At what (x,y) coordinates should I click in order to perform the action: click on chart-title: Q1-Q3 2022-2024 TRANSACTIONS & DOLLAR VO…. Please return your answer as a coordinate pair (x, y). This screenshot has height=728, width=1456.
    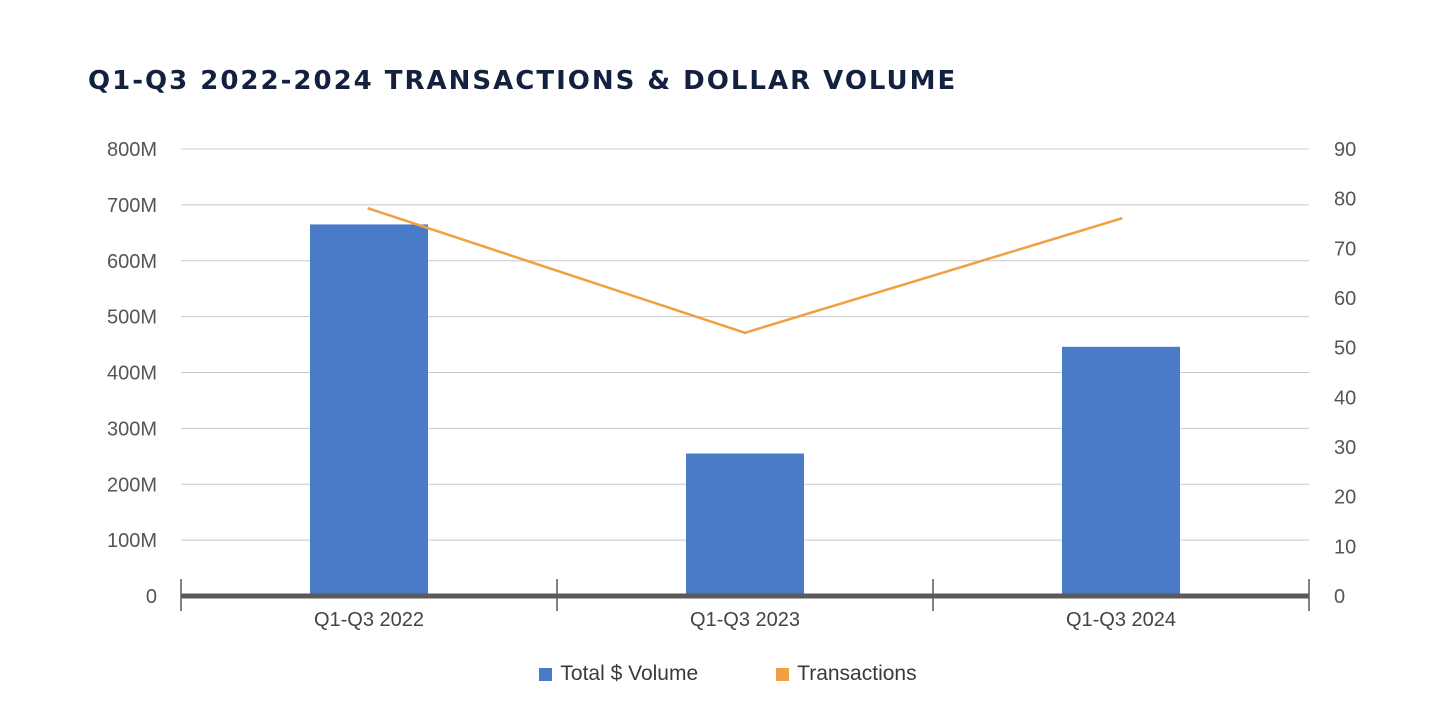
    Looking at the image, I should click on (523, 81).